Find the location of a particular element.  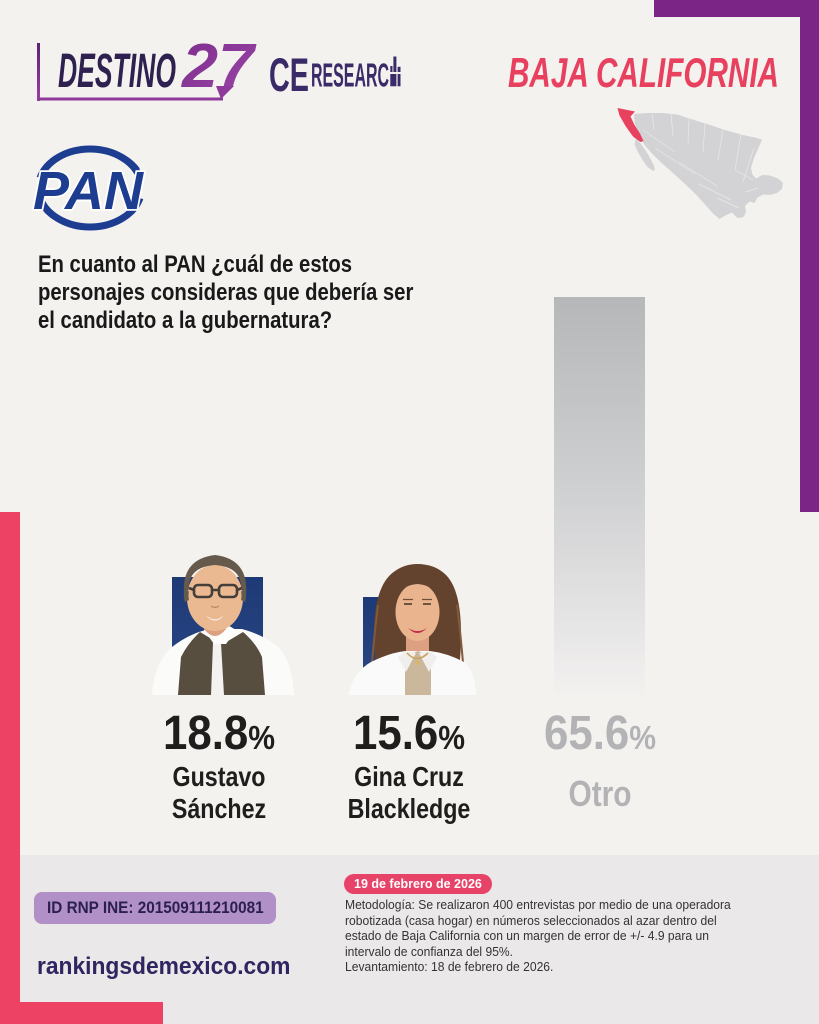

svg-text: RESEARC is located at coordinates (350, 76).